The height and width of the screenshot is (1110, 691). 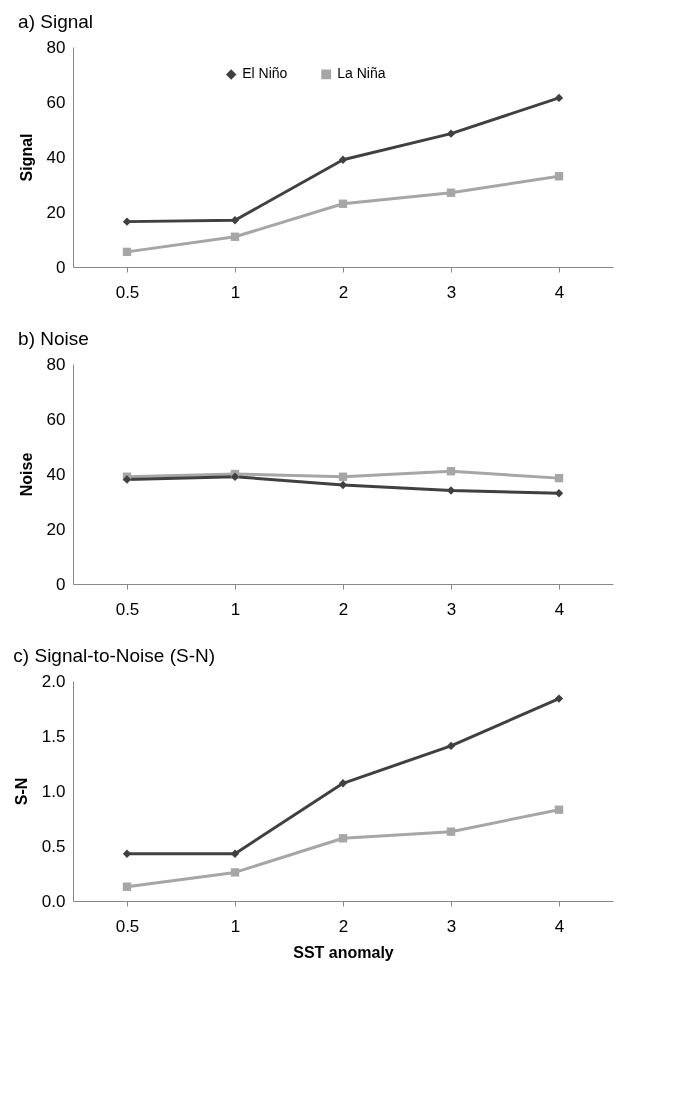 What do you see at coordinates (53, 681) in the screenshot?
I see `y-tick-label: 2.0` at bounding box center [53, 681].